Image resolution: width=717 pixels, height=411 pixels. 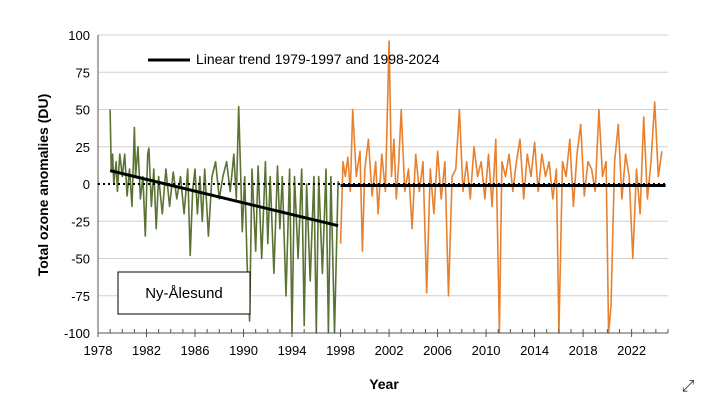 I want to click on x-tick-label: 1990, so click(x=243, y=350).